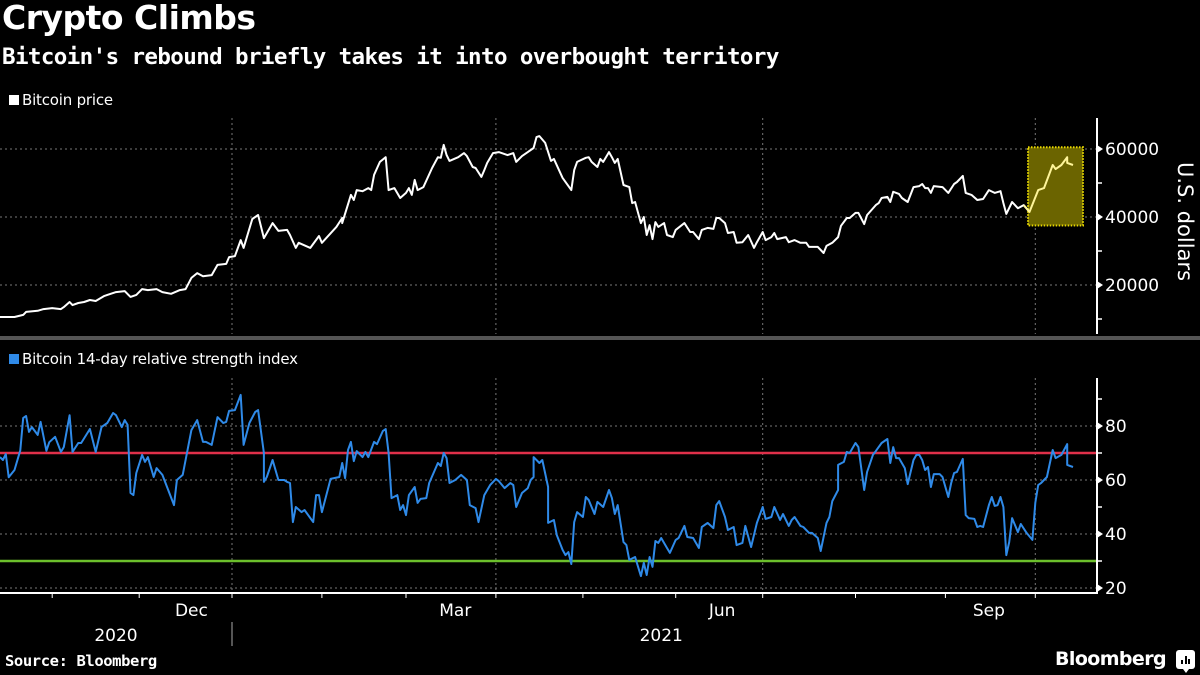 The width and height of the screenshot is (1200, 675). What do you see at coordinates (1132, 286) in the screenshot?
I see `y-tick-label: 20000` at bounding box center [1132, 286].